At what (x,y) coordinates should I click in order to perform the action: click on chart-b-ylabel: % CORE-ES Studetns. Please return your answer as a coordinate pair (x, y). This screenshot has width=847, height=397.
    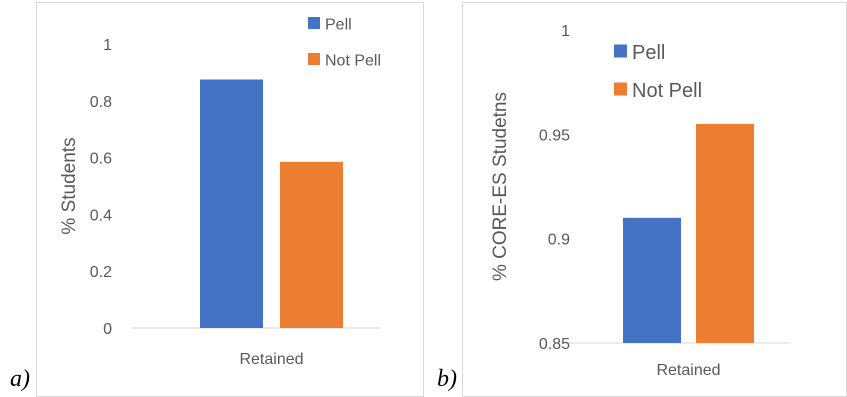
    Looking at the image, I should click on (500, 186).